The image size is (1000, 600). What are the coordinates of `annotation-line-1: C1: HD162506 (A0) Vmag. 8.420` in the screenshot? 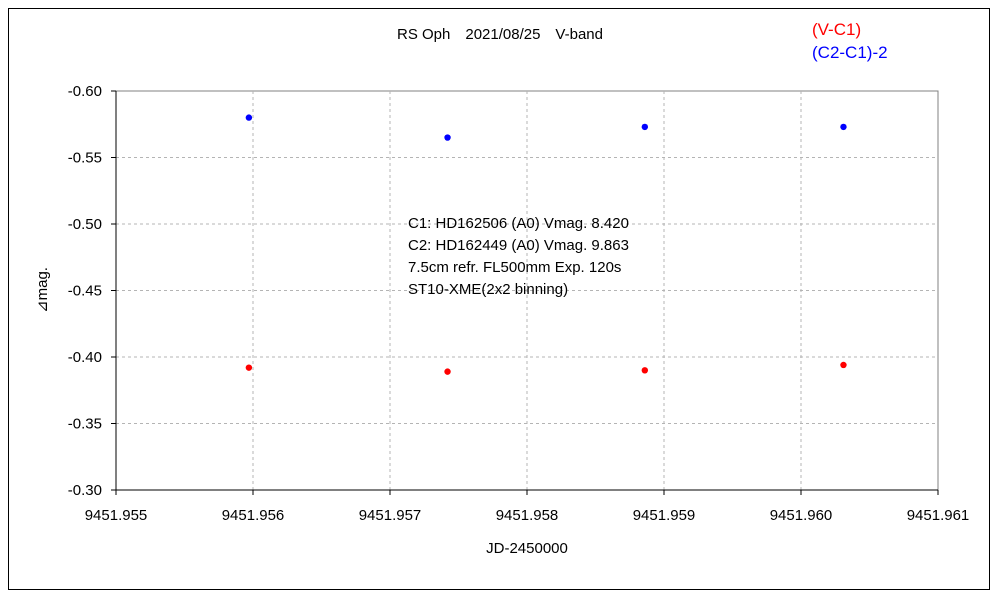 It's located at (518, 223).